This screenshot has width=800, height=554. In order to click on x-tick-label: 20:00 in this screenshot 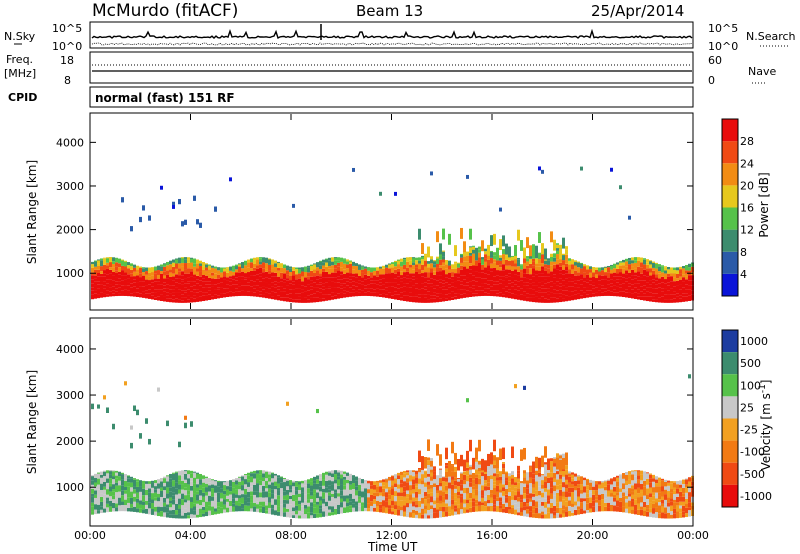, I will do `click(593, 535)`.